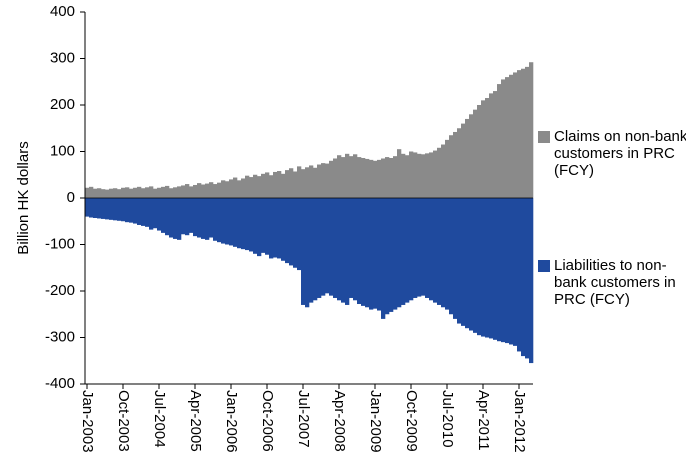  Describe the element at coordinates (519, 421) in the screenshot. I see `x-tick-label: Jan-2012` at that location.